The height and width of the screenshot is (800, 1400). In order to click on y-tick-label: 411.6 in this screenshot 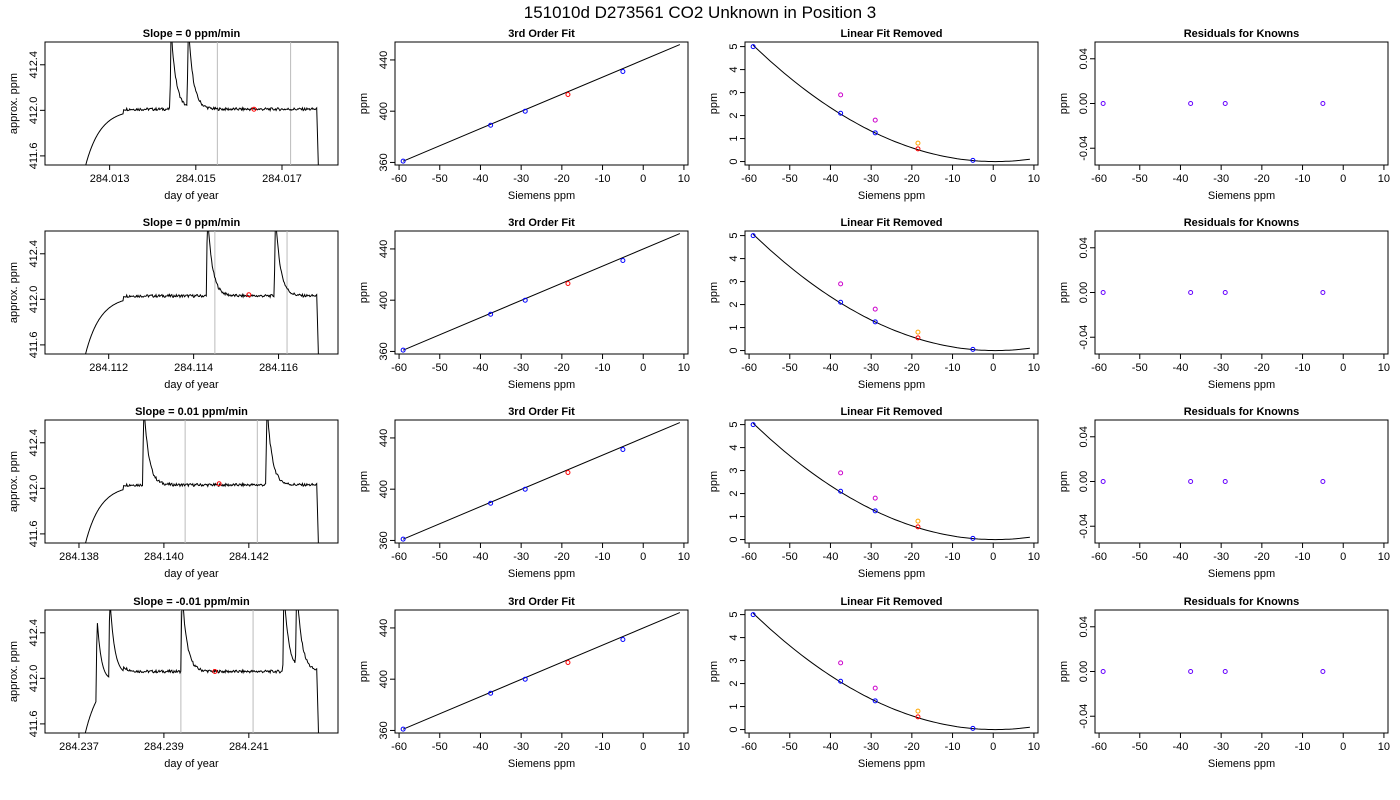, I will do `click(34, 534)`.